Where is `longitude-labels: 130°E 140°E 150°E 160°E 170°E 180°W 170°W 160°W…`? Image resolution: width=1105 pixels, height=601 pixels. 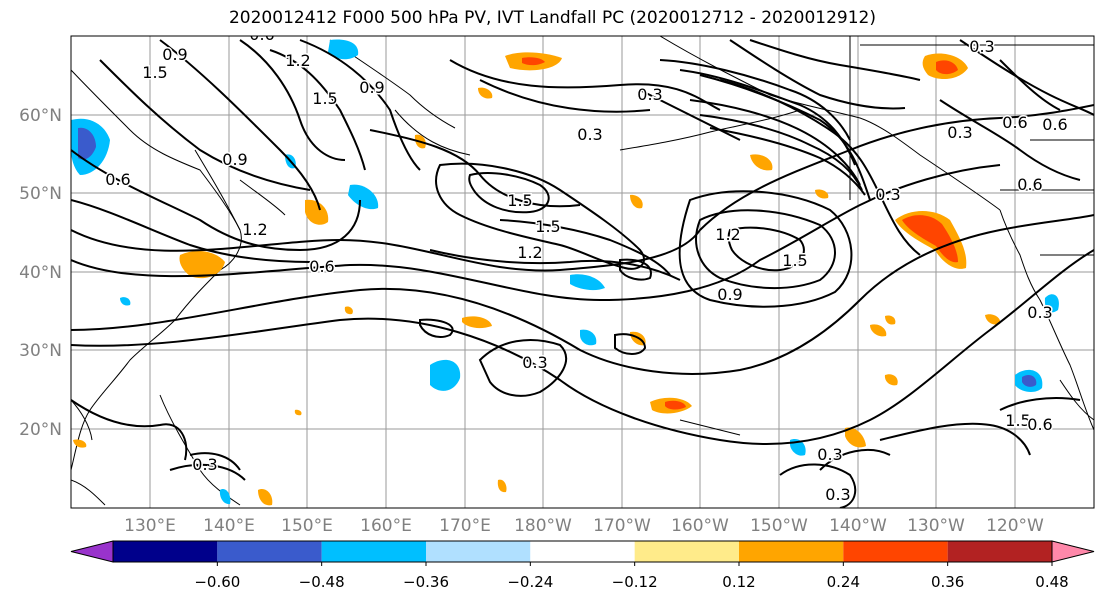
longitude-labels: 130°E 140°E 150°E 160°E 170°E 180°W 170°W 160°W… is located at coordinates (584, 526).